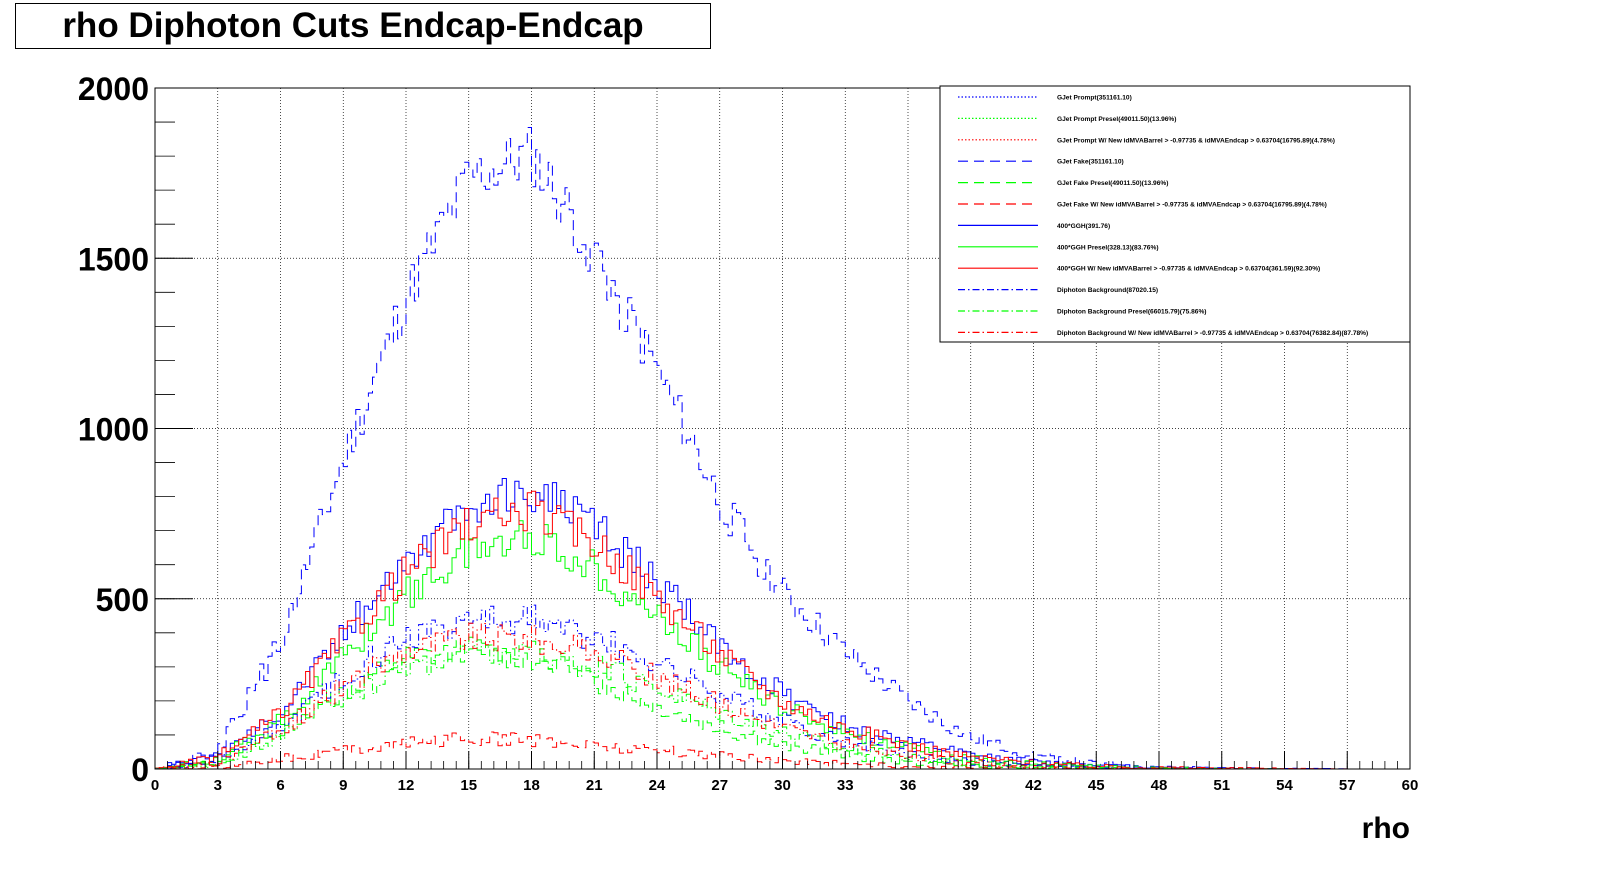  Describe the element at coordinates (140, 770) in the screenshot. I see `y-tick-label-0: 0` at that location.